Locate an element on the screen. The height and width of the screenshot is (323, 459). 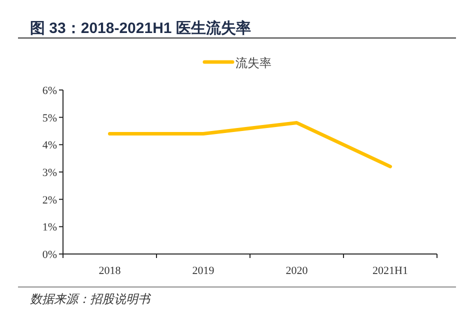
y-tick-label: 6% is located at coordinates (49, 91).